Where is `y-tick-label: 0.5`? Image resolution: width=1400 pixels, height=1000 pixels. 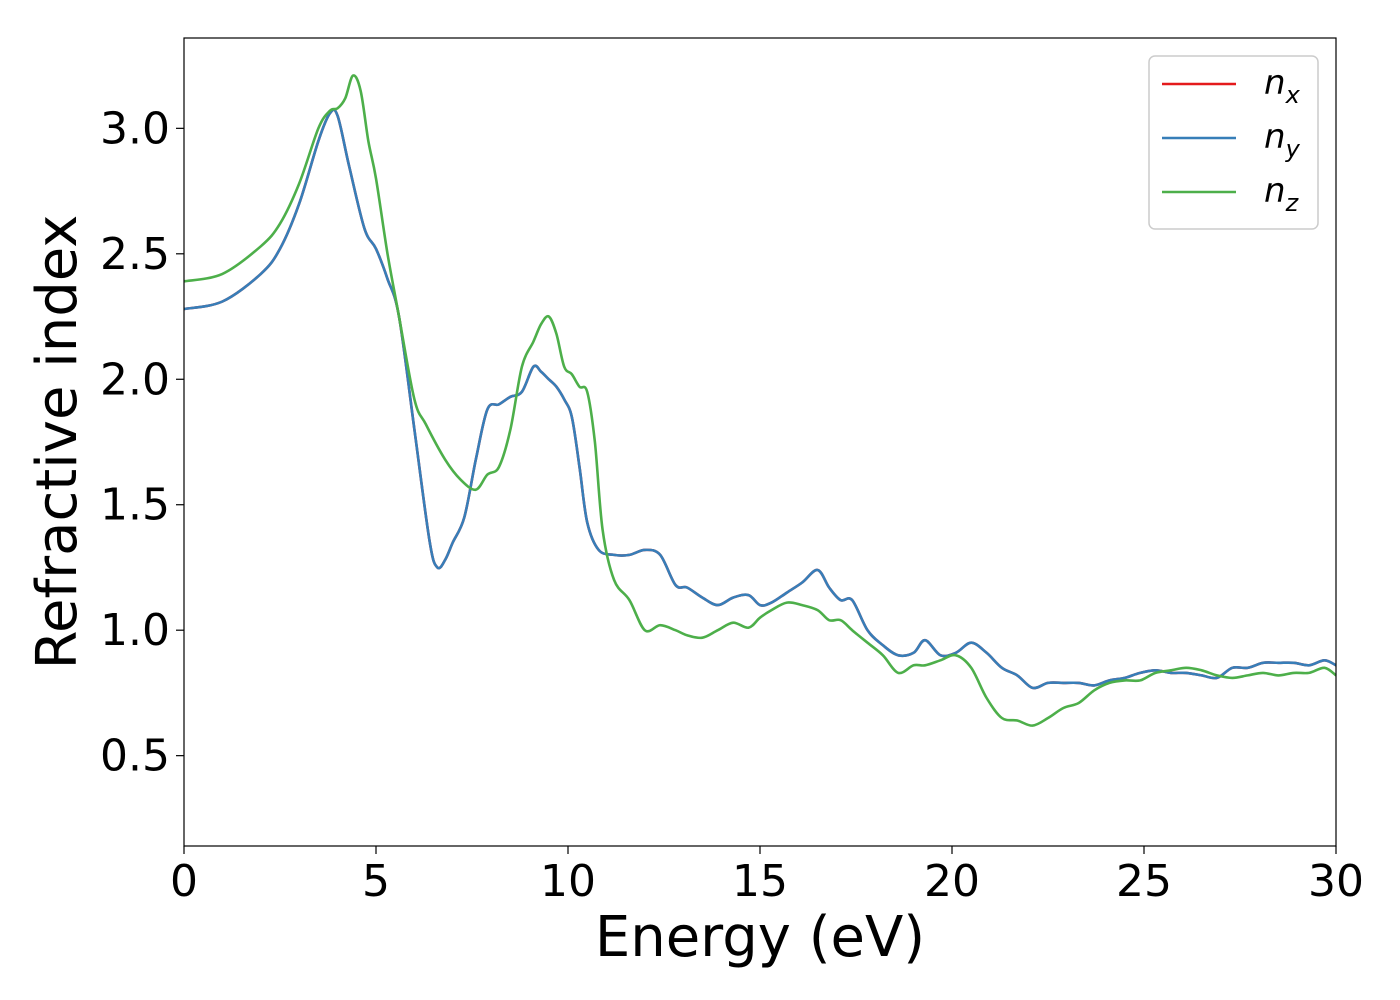
y-tick-label: 0.5 is located at coordinates (135, 756).